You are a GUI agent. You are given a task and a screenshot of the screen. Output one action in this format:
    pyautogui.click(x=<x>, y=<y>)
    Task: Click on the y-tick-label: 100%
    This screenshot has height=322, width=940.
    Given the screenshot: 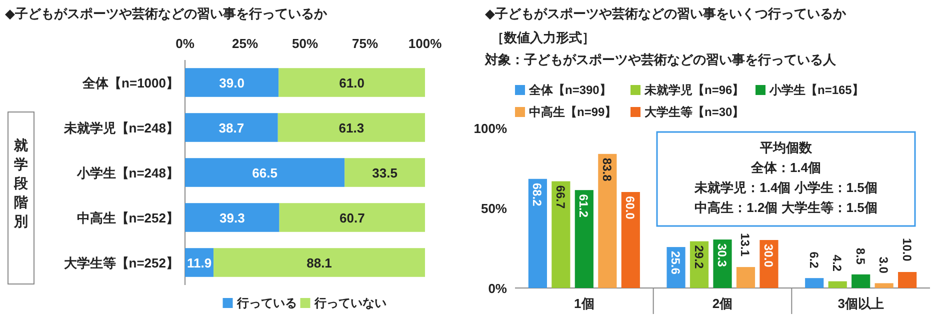 What is the action you would take?
    pyautogui.click(x=491, y=128)
    